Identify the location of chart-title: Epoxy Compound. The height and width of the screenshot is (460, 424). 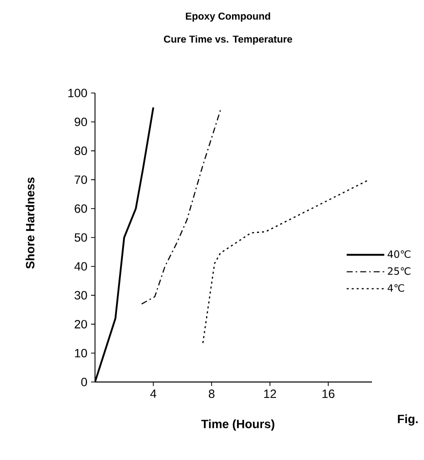
(228, 17).